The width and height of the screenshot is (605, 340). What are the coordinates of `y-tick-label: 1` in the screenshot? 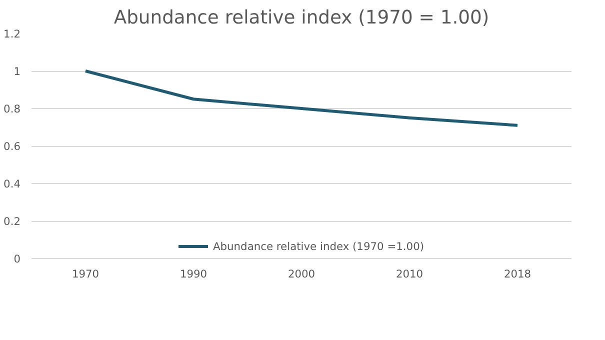 It's located at (17, 71).